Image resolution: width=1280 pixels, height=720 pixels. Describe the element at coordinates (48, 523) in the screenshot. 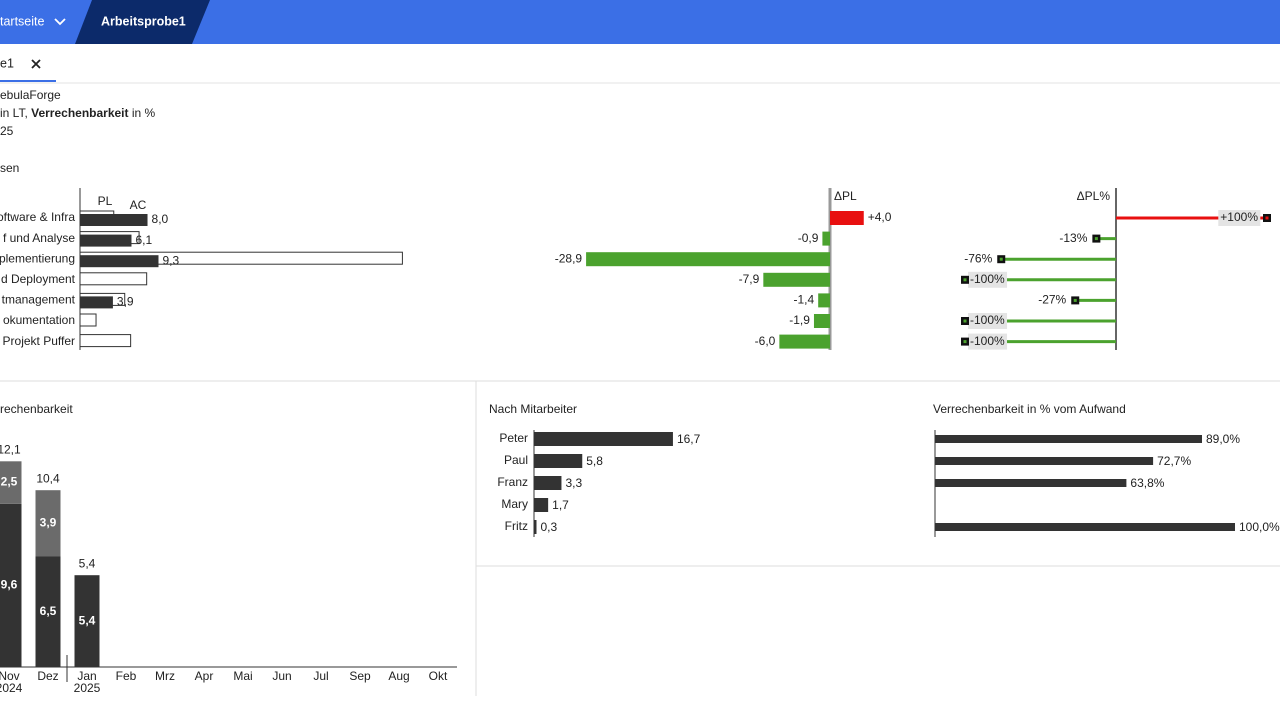

I see `segment-label: 3,9` at that location.